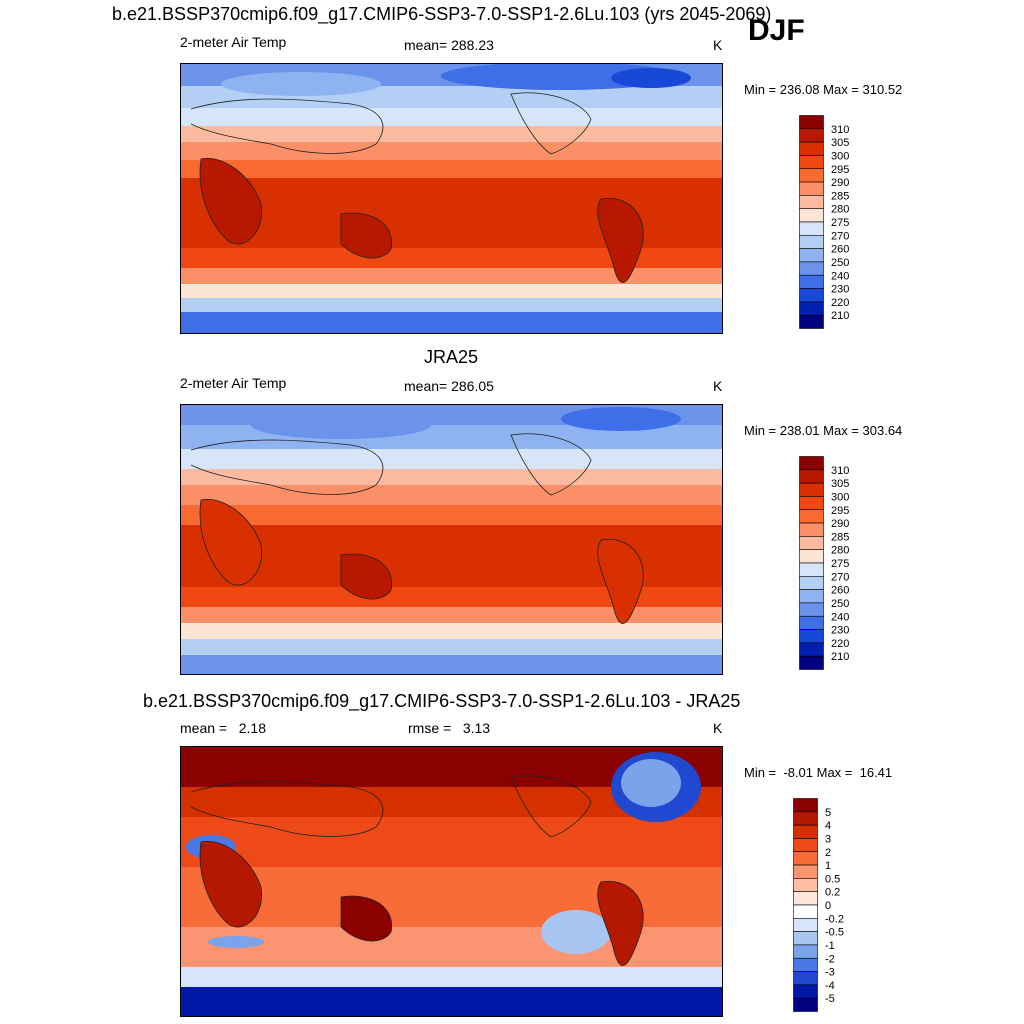  I want to click on panel3-rmse: rmse = 3.13, so click(449, 728).